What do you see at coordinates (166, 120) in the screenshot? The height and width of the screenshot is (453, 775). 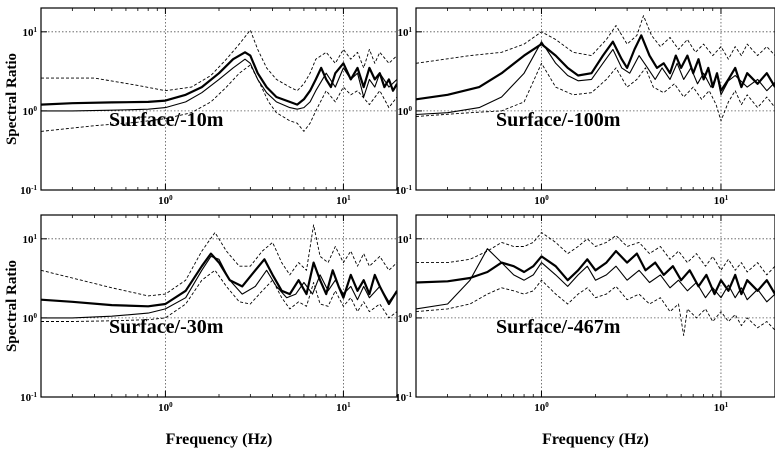 I see `panel-title: Surface/-10m` at bounding box center [166, 120].